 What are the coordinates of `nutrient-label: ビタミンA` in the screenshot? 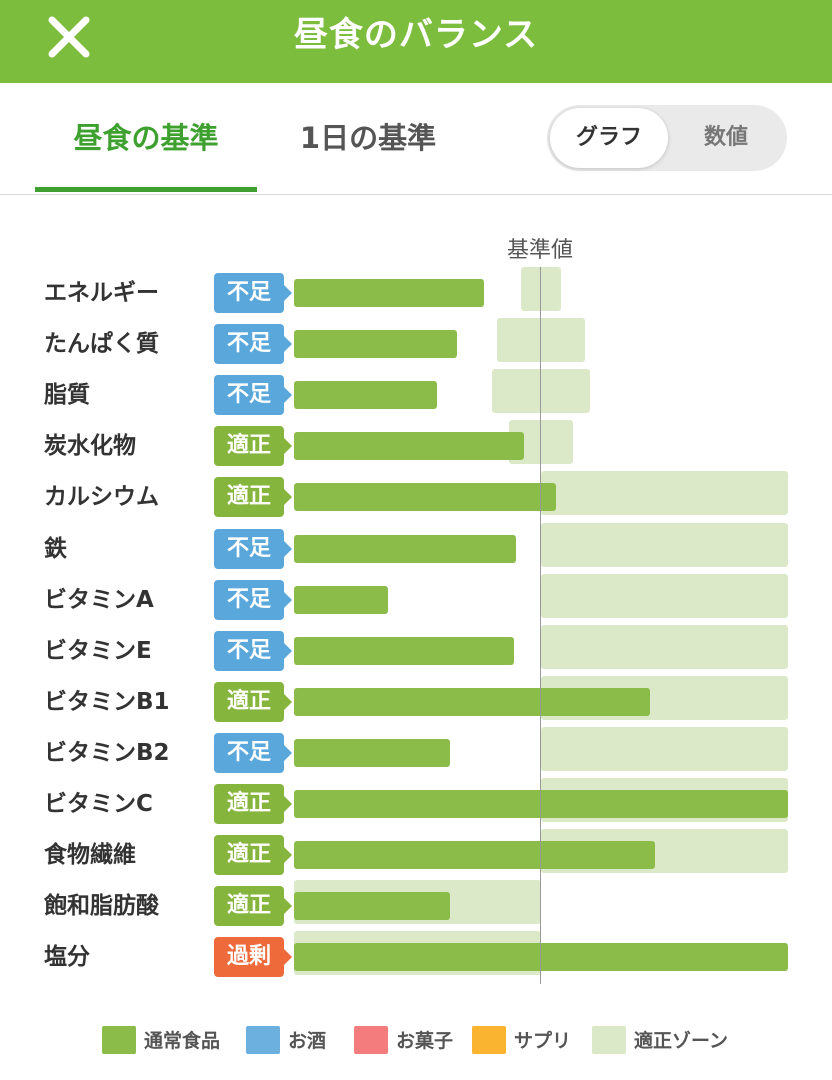 It's located at (99, 600).